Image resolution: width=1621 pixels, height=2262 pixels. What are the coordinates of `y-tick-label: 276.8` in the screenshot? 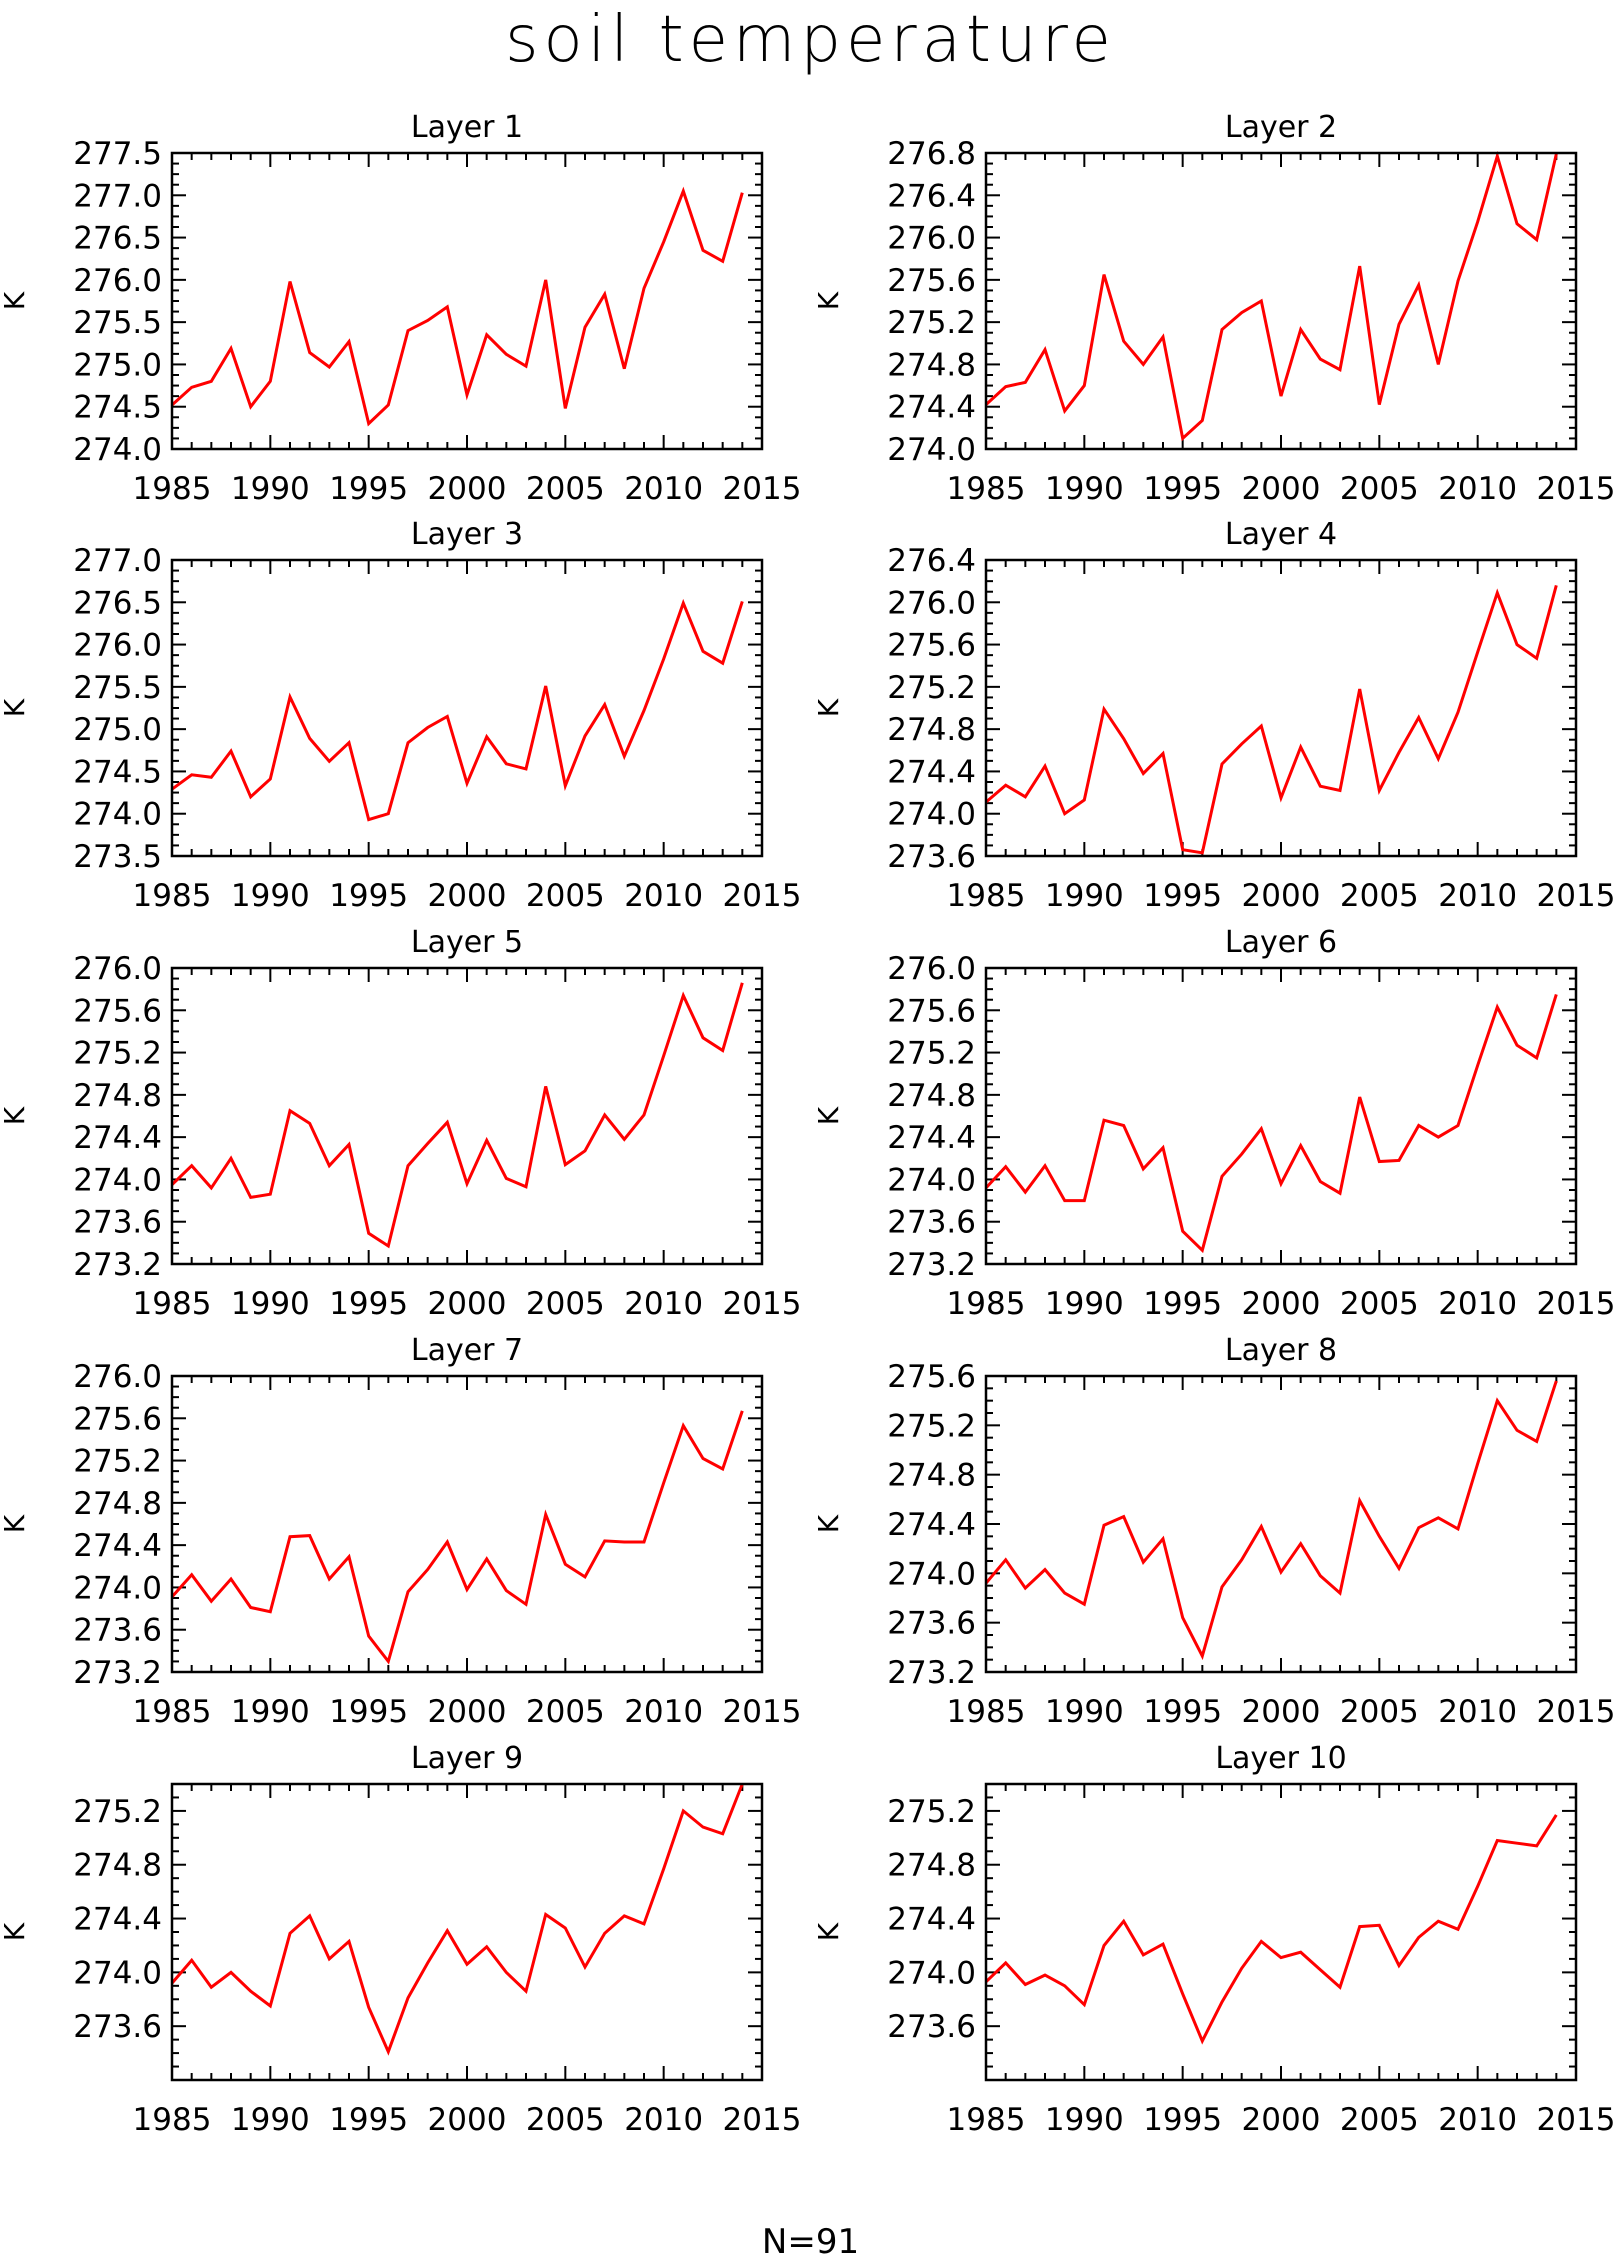 It's located at (931, 154).